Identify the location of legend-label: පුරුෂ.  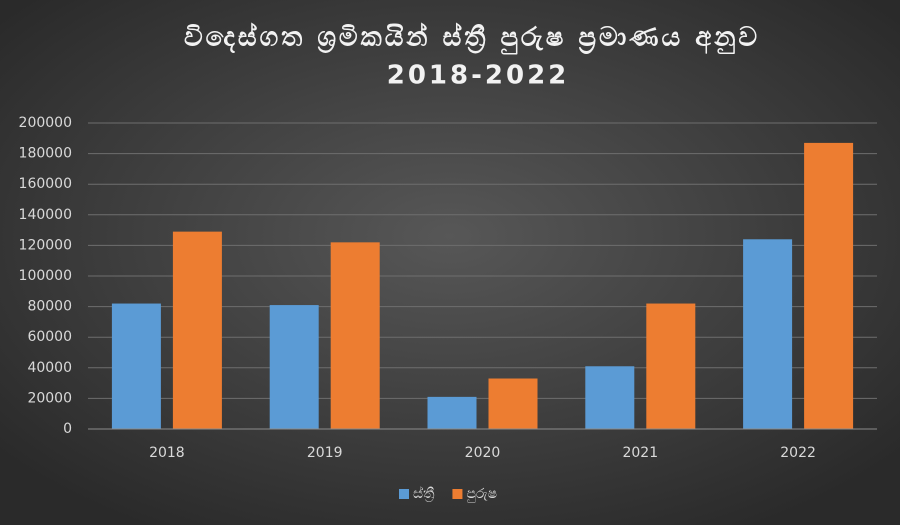
(481, 494).